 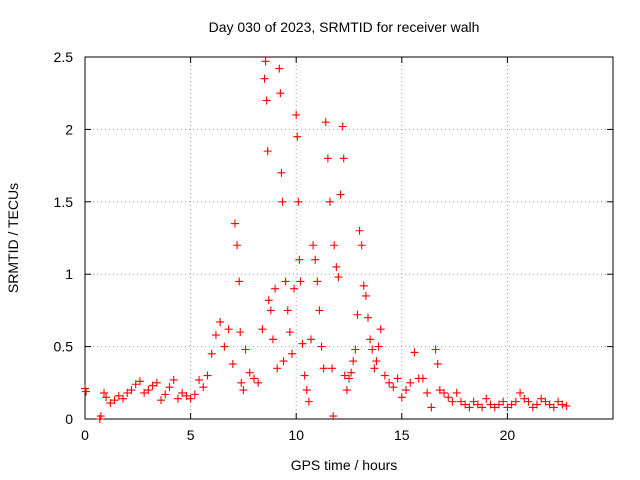 I want to click on x-tick-label: 0, so click(x=85, y=435).